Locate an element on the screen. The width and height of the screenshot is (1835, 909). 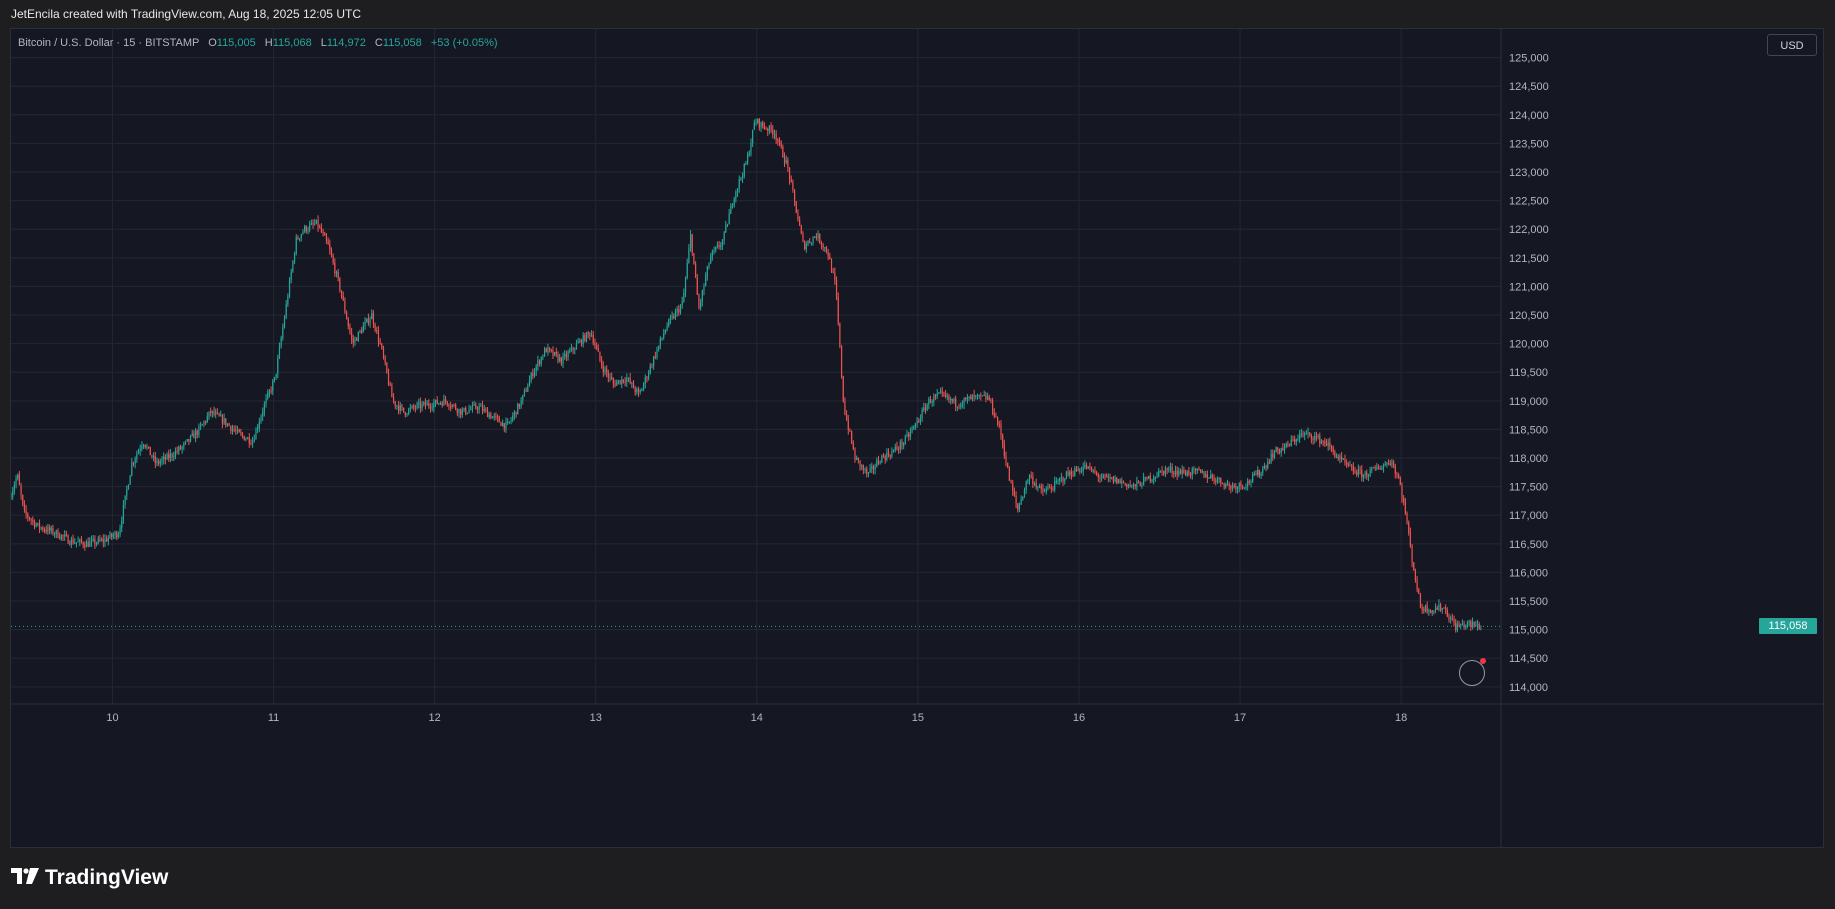
reset-chart-icon is located at coordinates (1472, 672).